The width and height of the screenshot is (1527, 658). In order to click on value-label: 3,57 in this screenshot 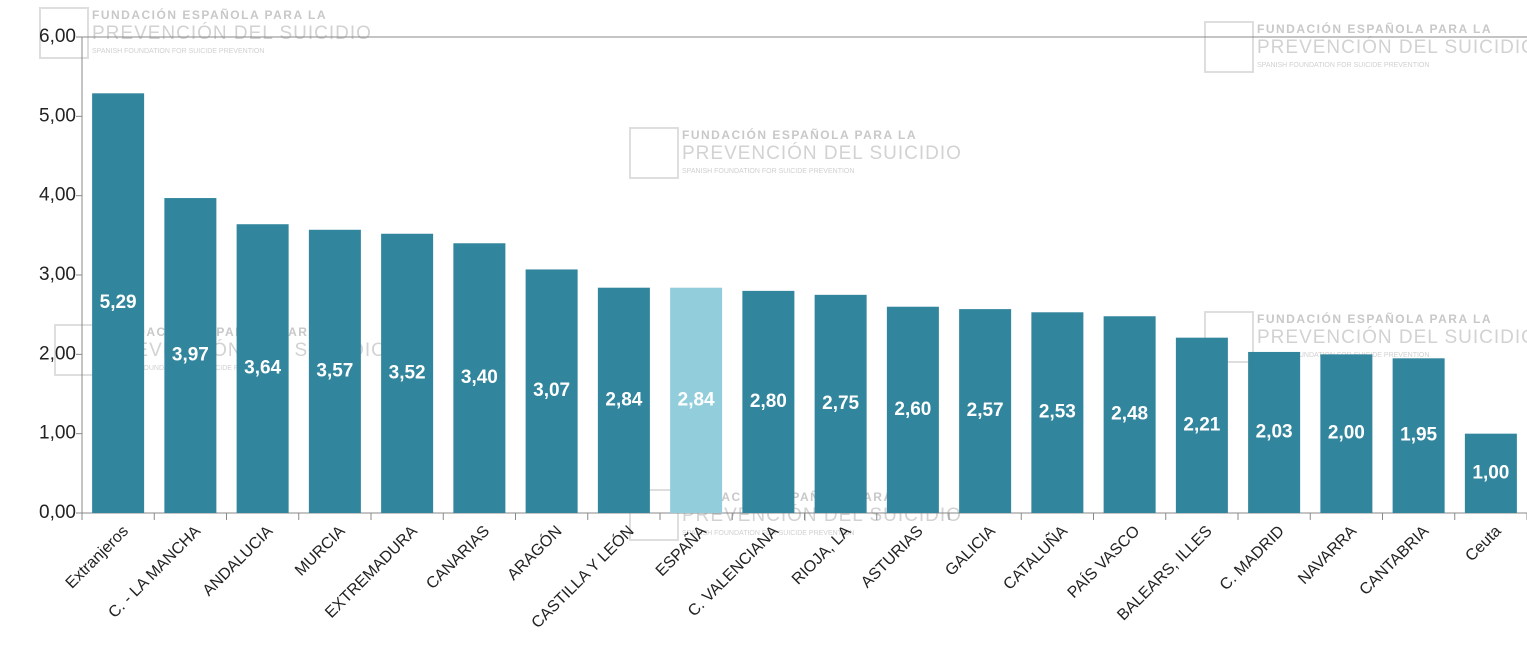, I will do `click(334, 370)`.